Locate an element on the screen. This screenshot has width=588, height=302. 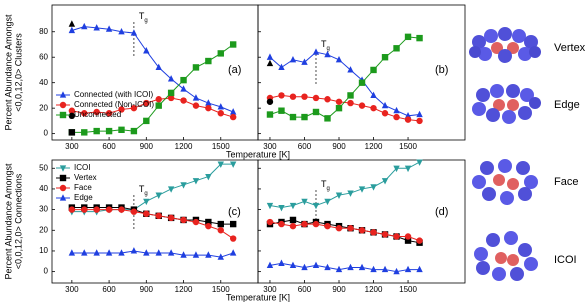
y-tick-label: 20 is located at coordinates (43, 229).